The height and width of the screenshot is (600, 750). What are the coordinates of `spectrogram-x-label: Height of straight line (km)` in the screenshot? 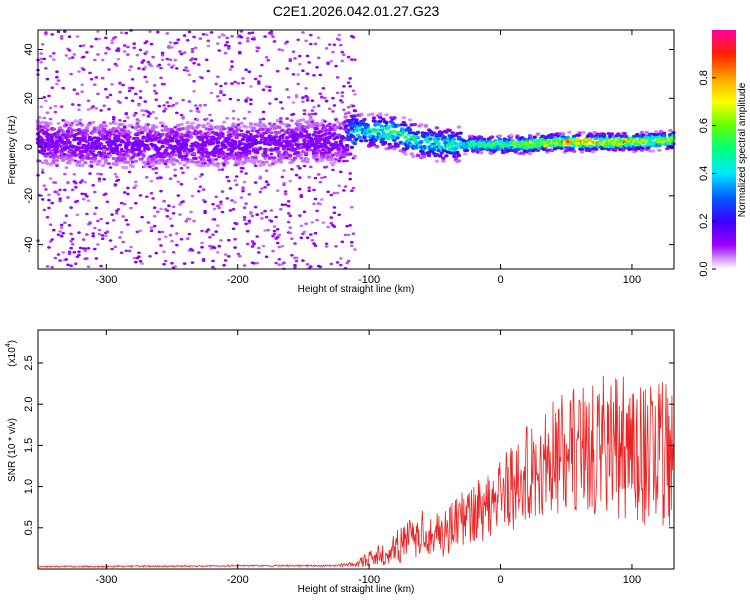 It's located at (356, 289).